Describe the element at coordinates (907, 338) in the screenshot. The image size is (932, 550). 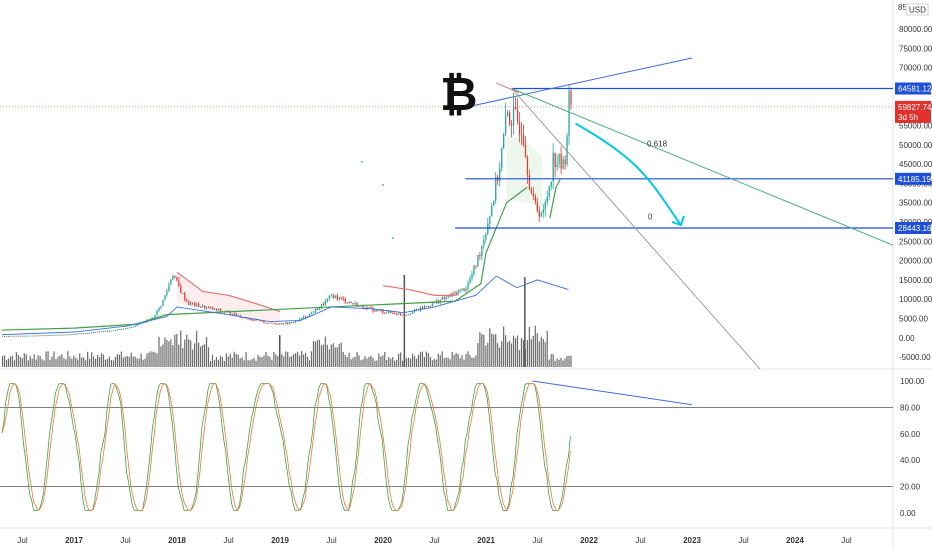
I see `price-tick-label: 0.00` at that location.